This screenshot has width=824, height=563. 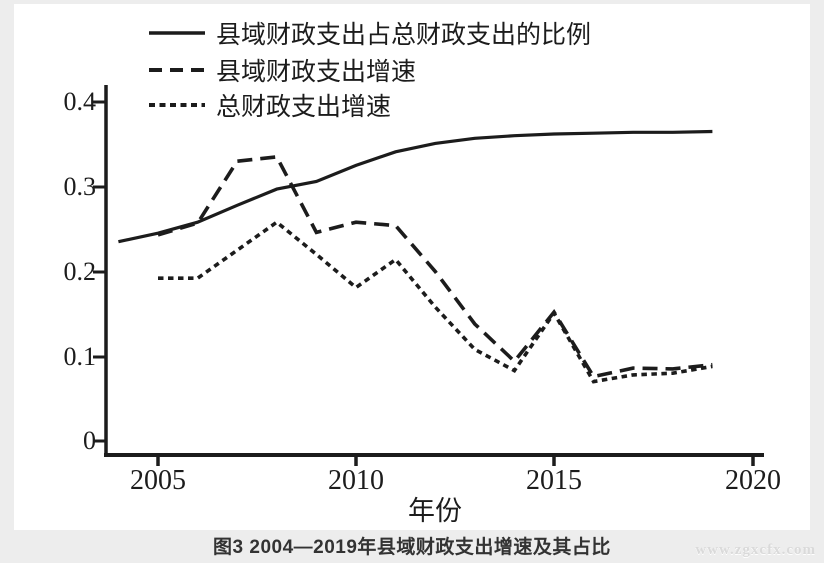 I want to click on legend-label-total-growth: 总财政支出增速, so click(x=304, y=107).